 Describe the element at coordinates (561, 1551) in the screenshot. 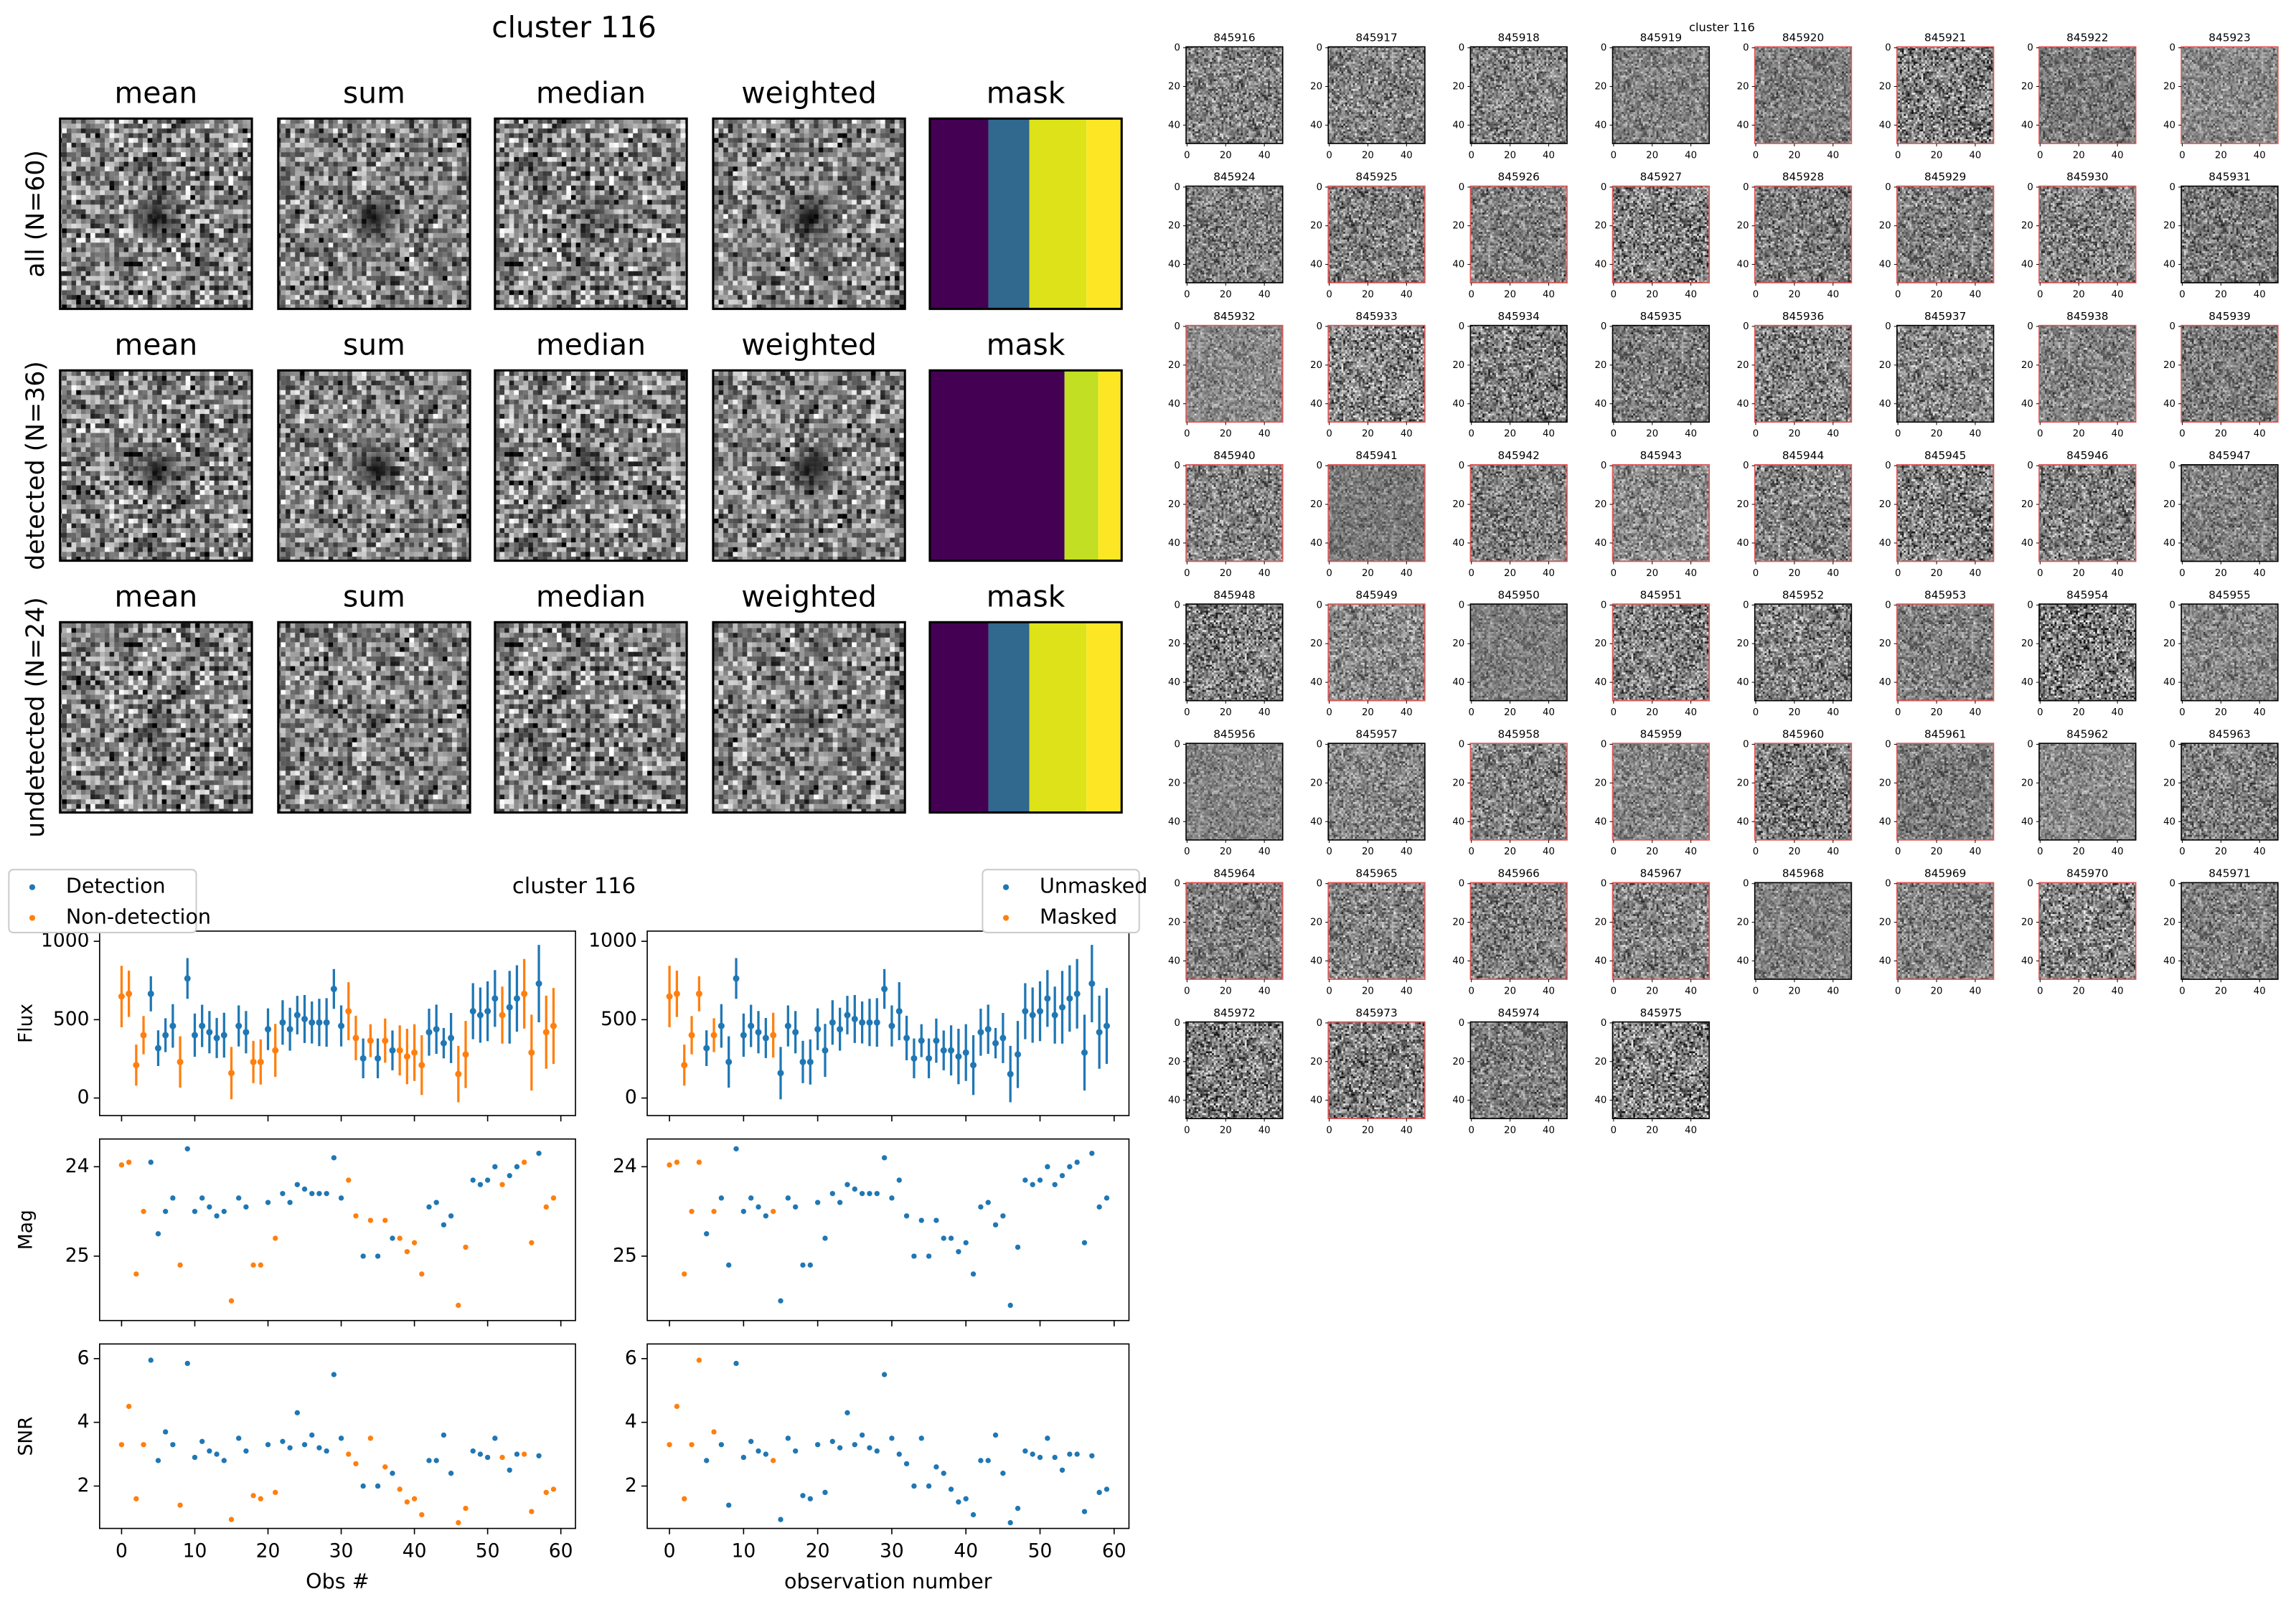

I see `x-tick-label: 60` at that location.